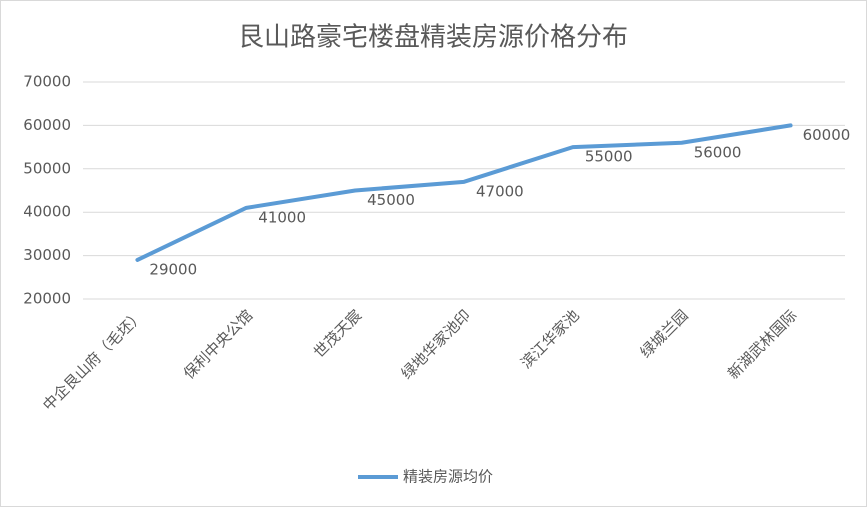  Describe the element at coordinates (47, 168) in the screenshot. I see `y-tick-label: 50000` at that location.